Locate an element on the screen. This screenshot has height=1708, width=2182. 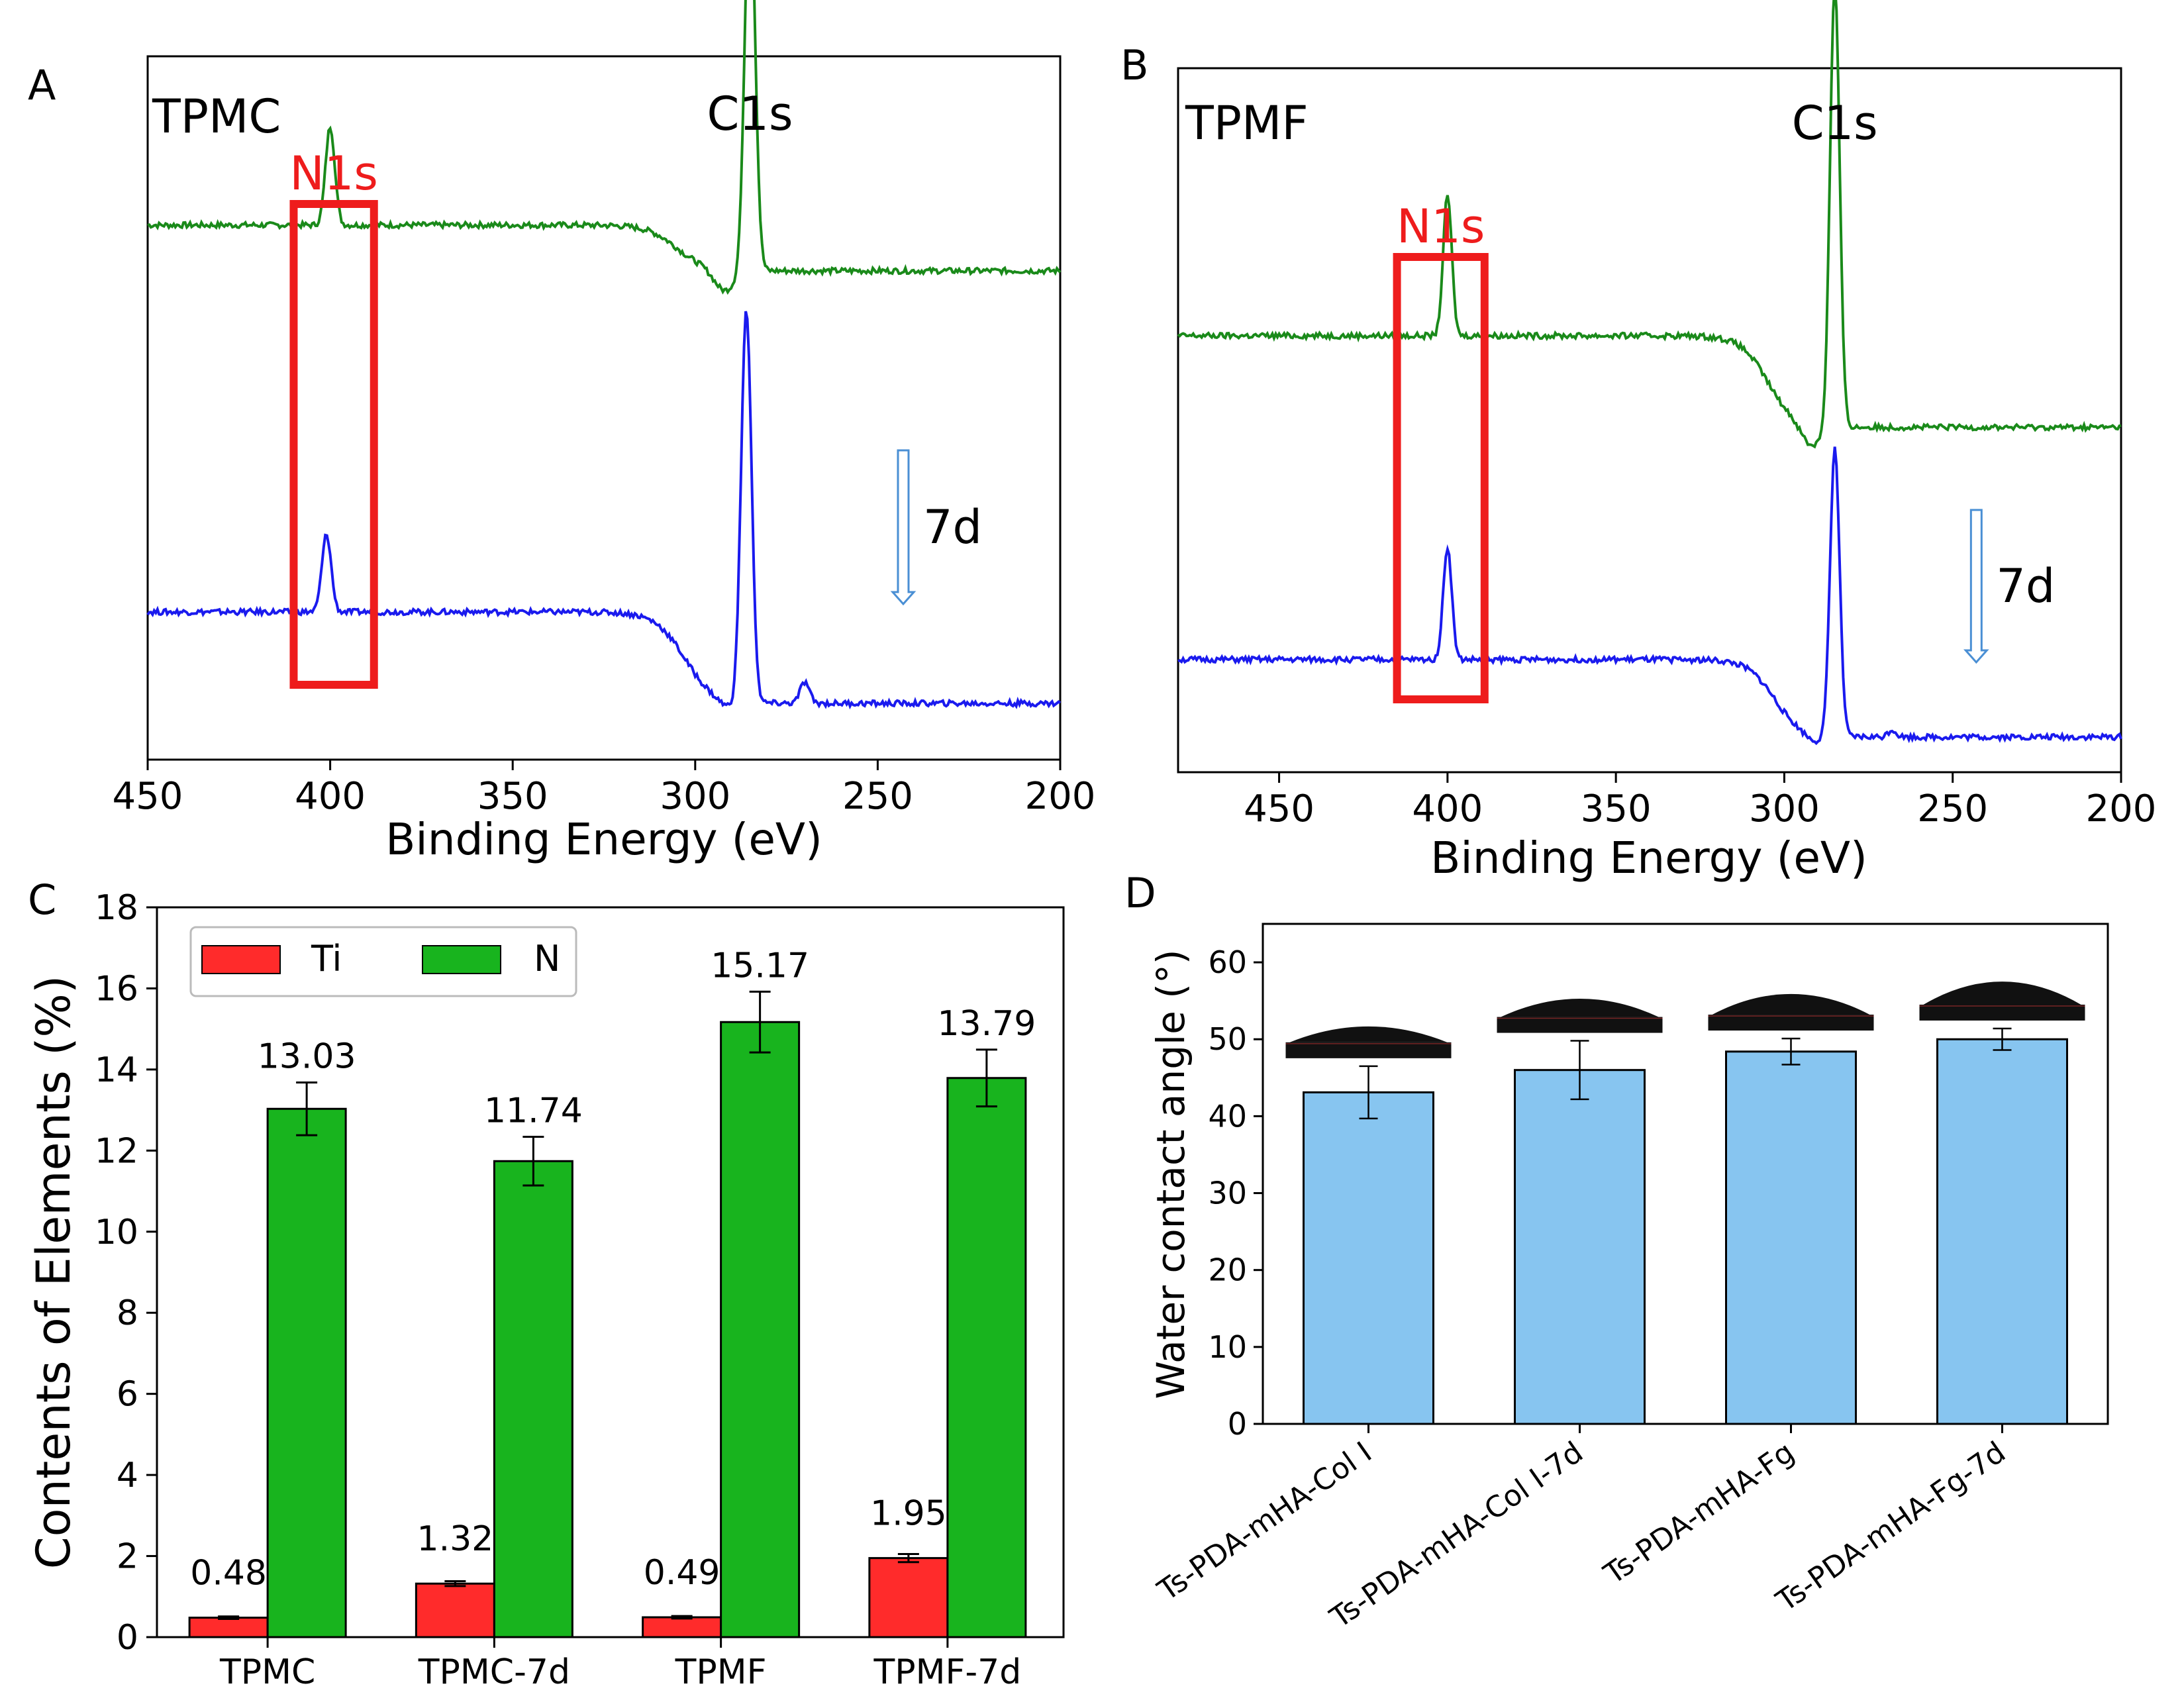
panel-c-y-tick-label: 6 is located at coordinates (127, 1395).